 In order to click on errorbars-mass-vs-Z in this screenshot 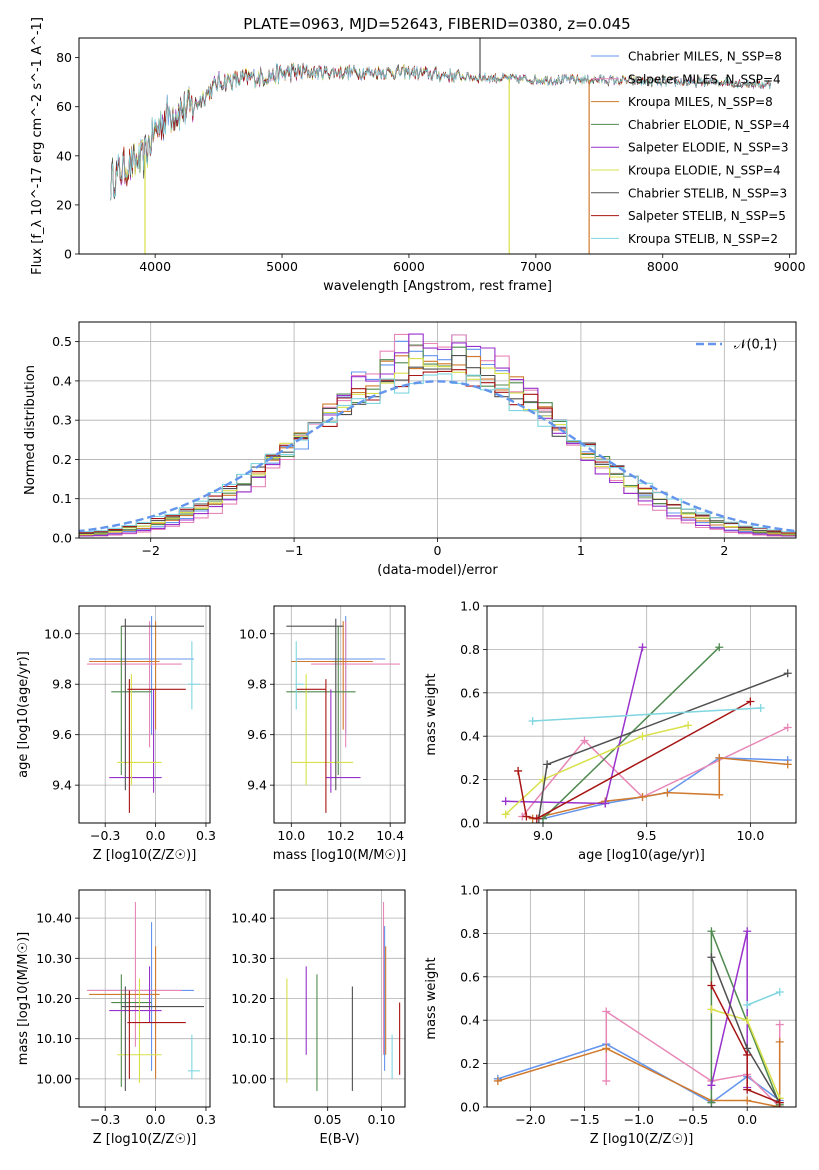, I will do `click(145, 996)`.